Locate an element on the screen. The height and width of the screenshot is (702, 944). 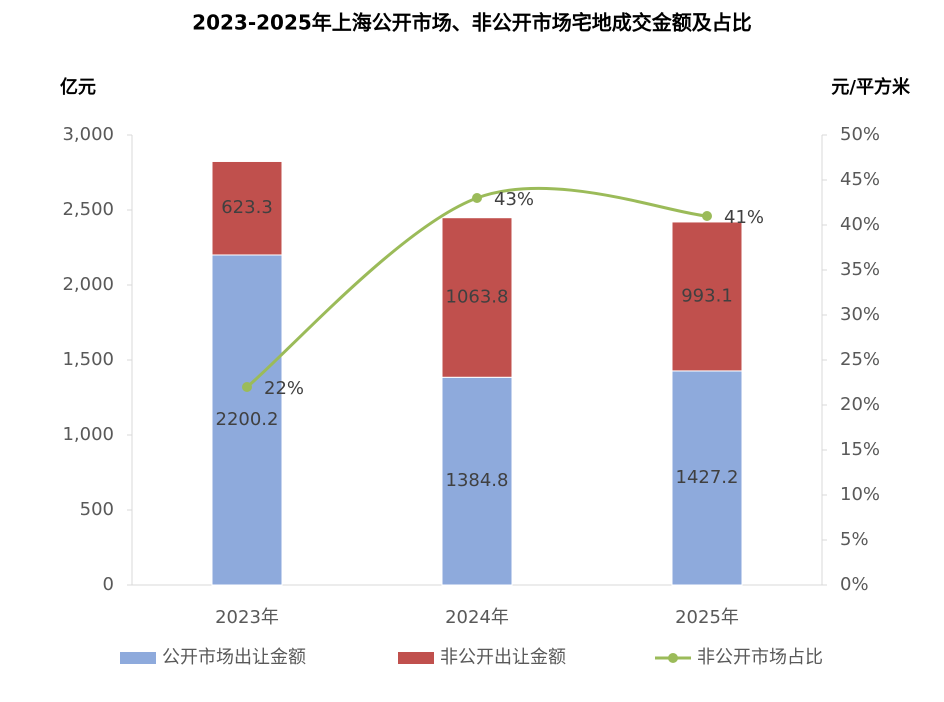
data-label: 2200.2 is located at coordinates (247, 419).